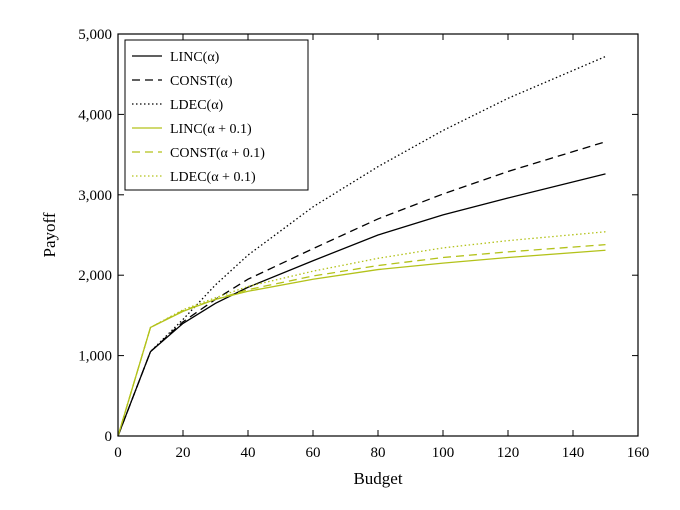 Image resolution: width=680 pixels, height=510 pixels. I want to click on y-tick-label: 1,000, so click(95, 357).